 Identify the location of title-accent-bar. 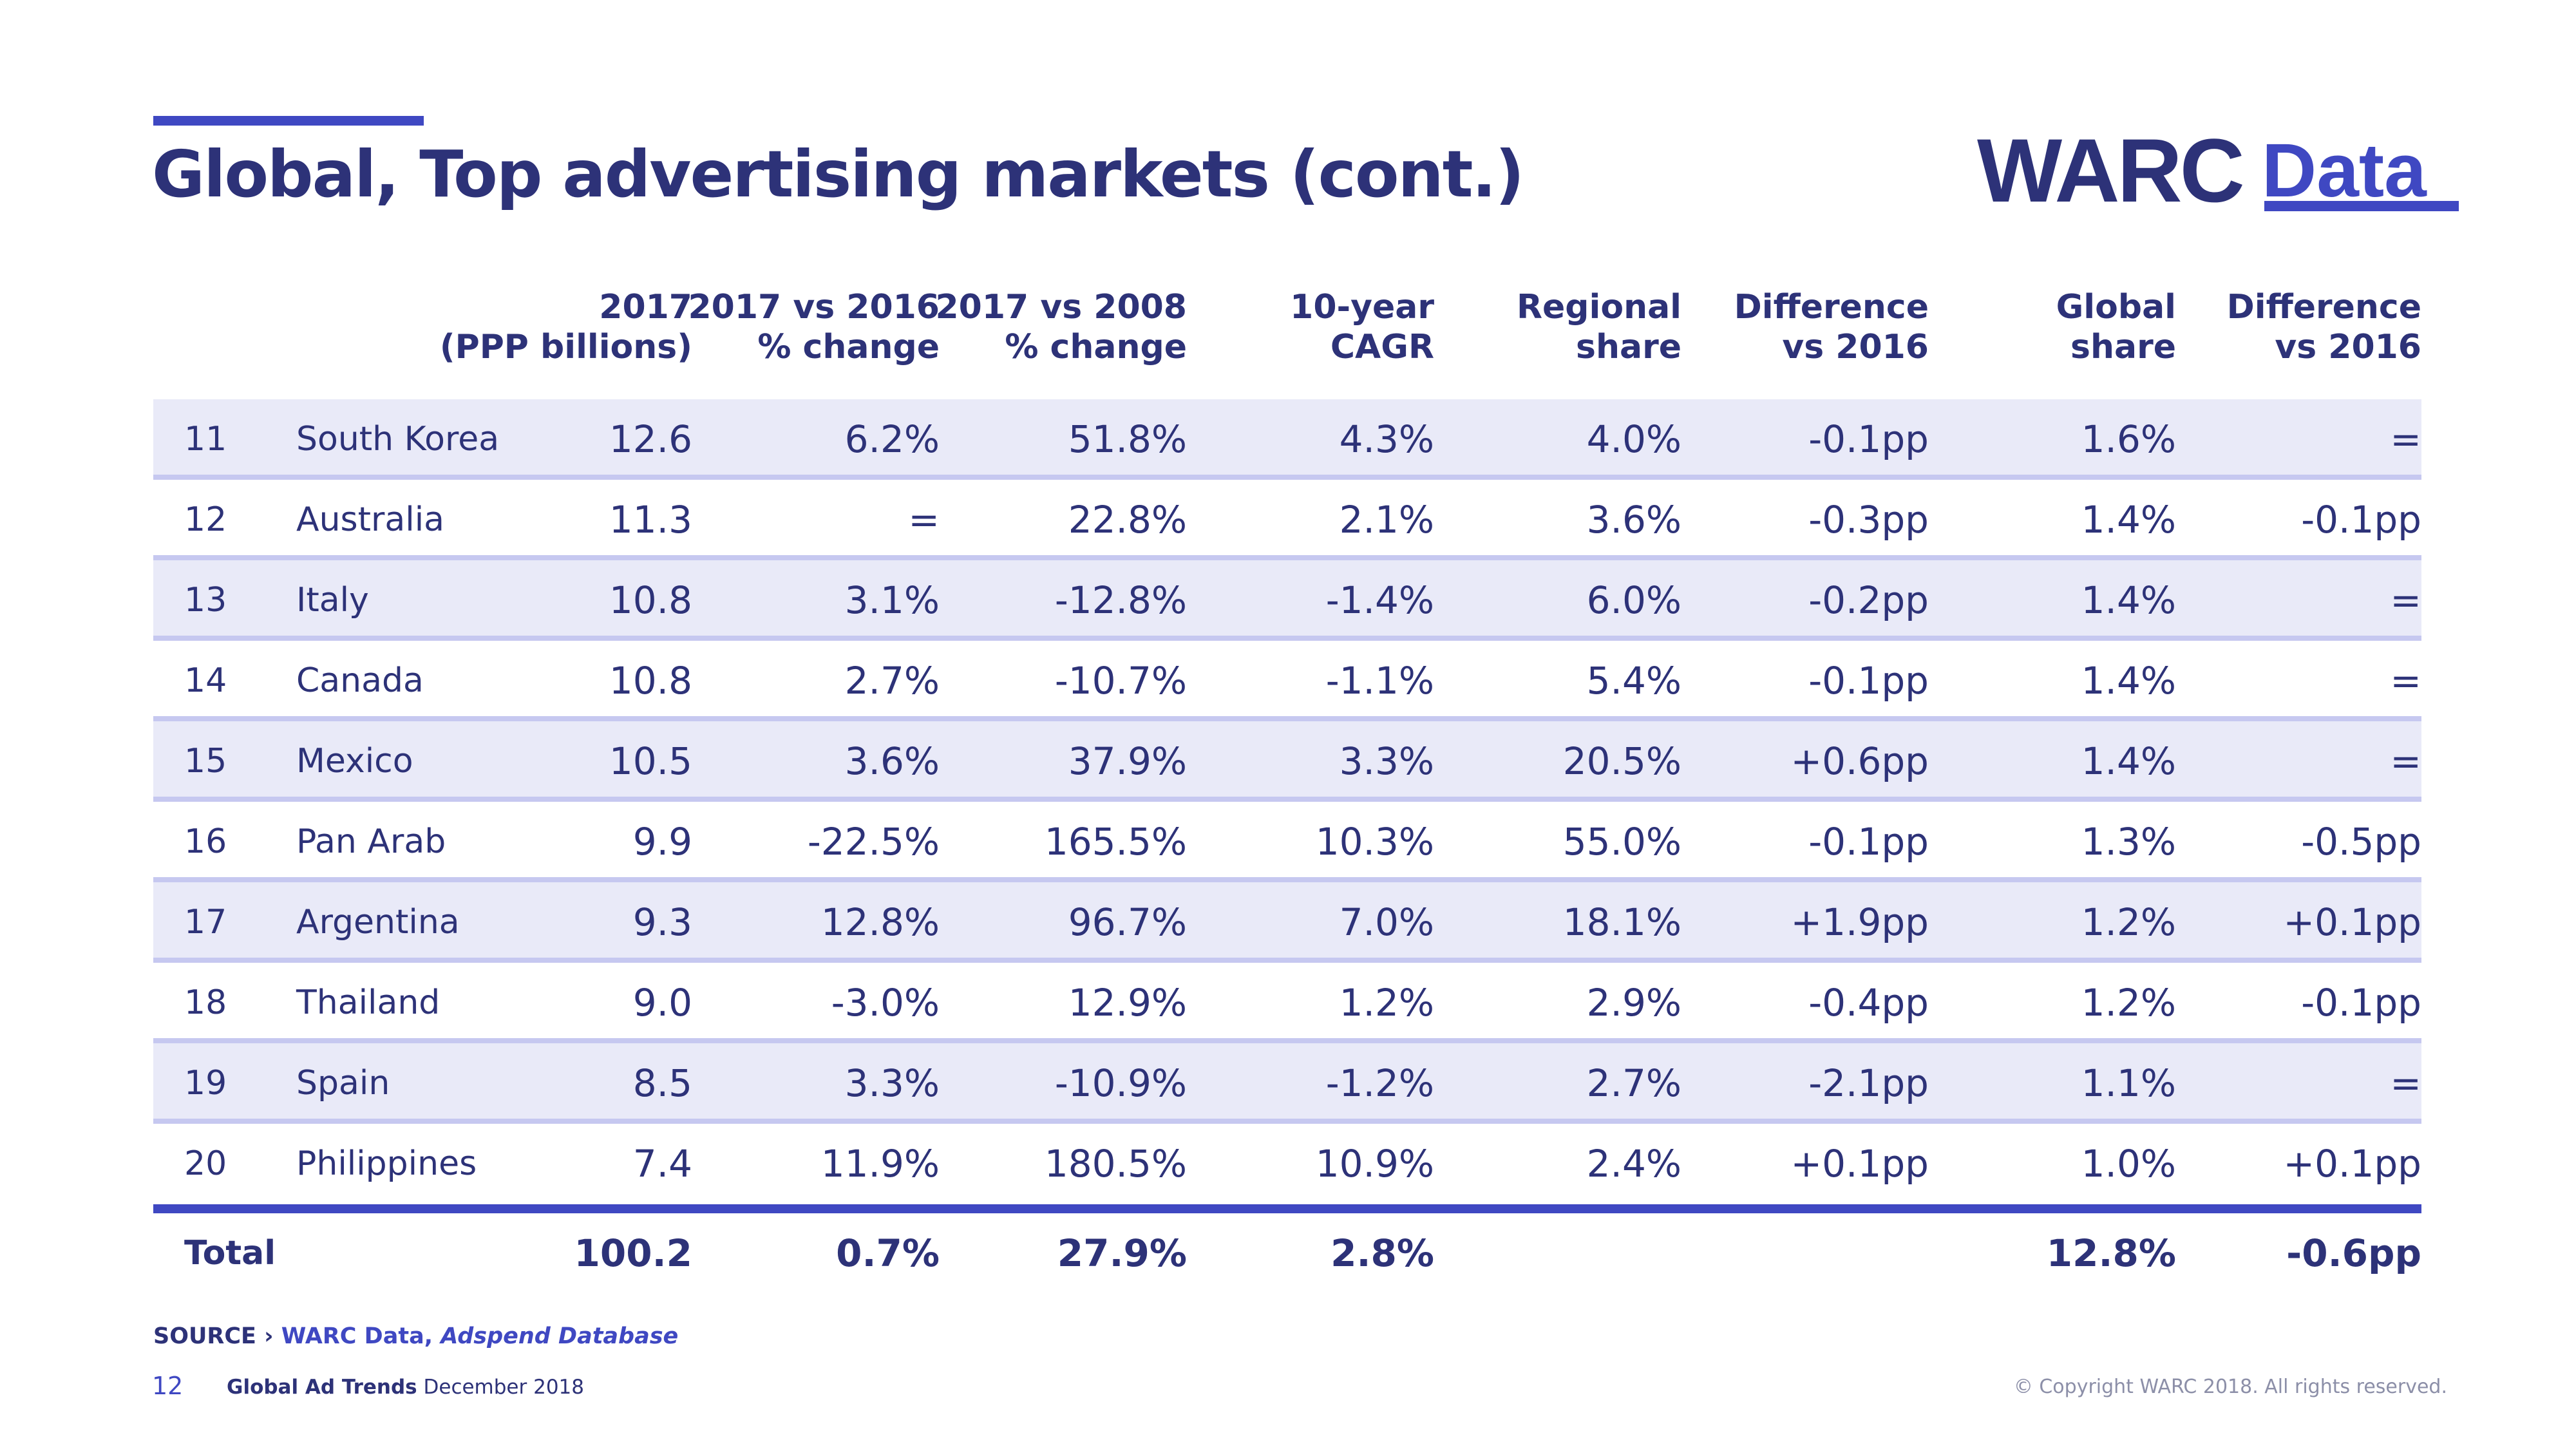
(288, 121).